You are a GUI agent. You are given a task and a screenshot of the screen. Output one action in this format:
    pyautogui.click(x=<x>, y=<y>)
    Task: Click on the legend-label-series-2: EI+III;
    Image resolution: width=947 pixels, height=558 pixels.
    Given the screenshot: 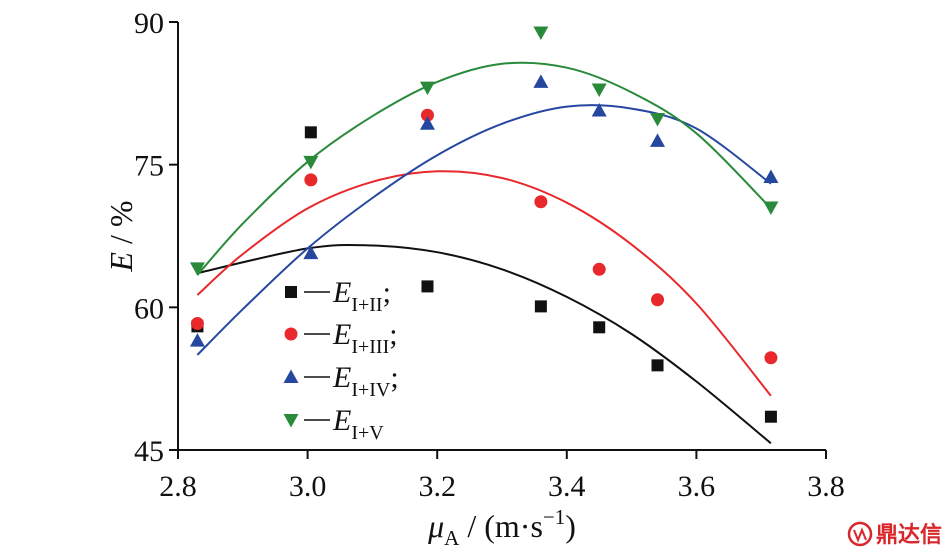 What is the action you would take?
    pyautogui.click(x=365, y=338)
    